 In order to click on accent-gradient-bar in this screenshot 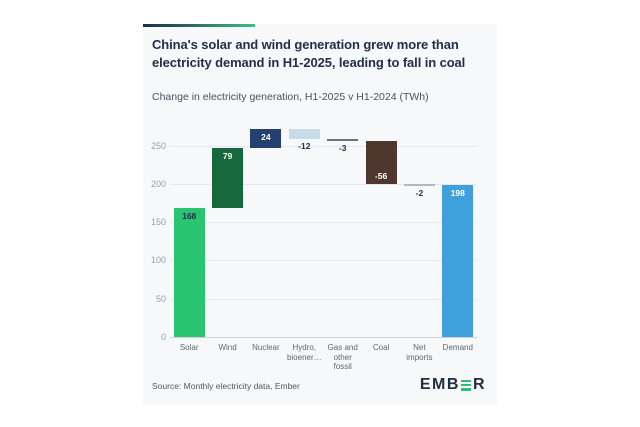, I will do `click(199, 25)`.